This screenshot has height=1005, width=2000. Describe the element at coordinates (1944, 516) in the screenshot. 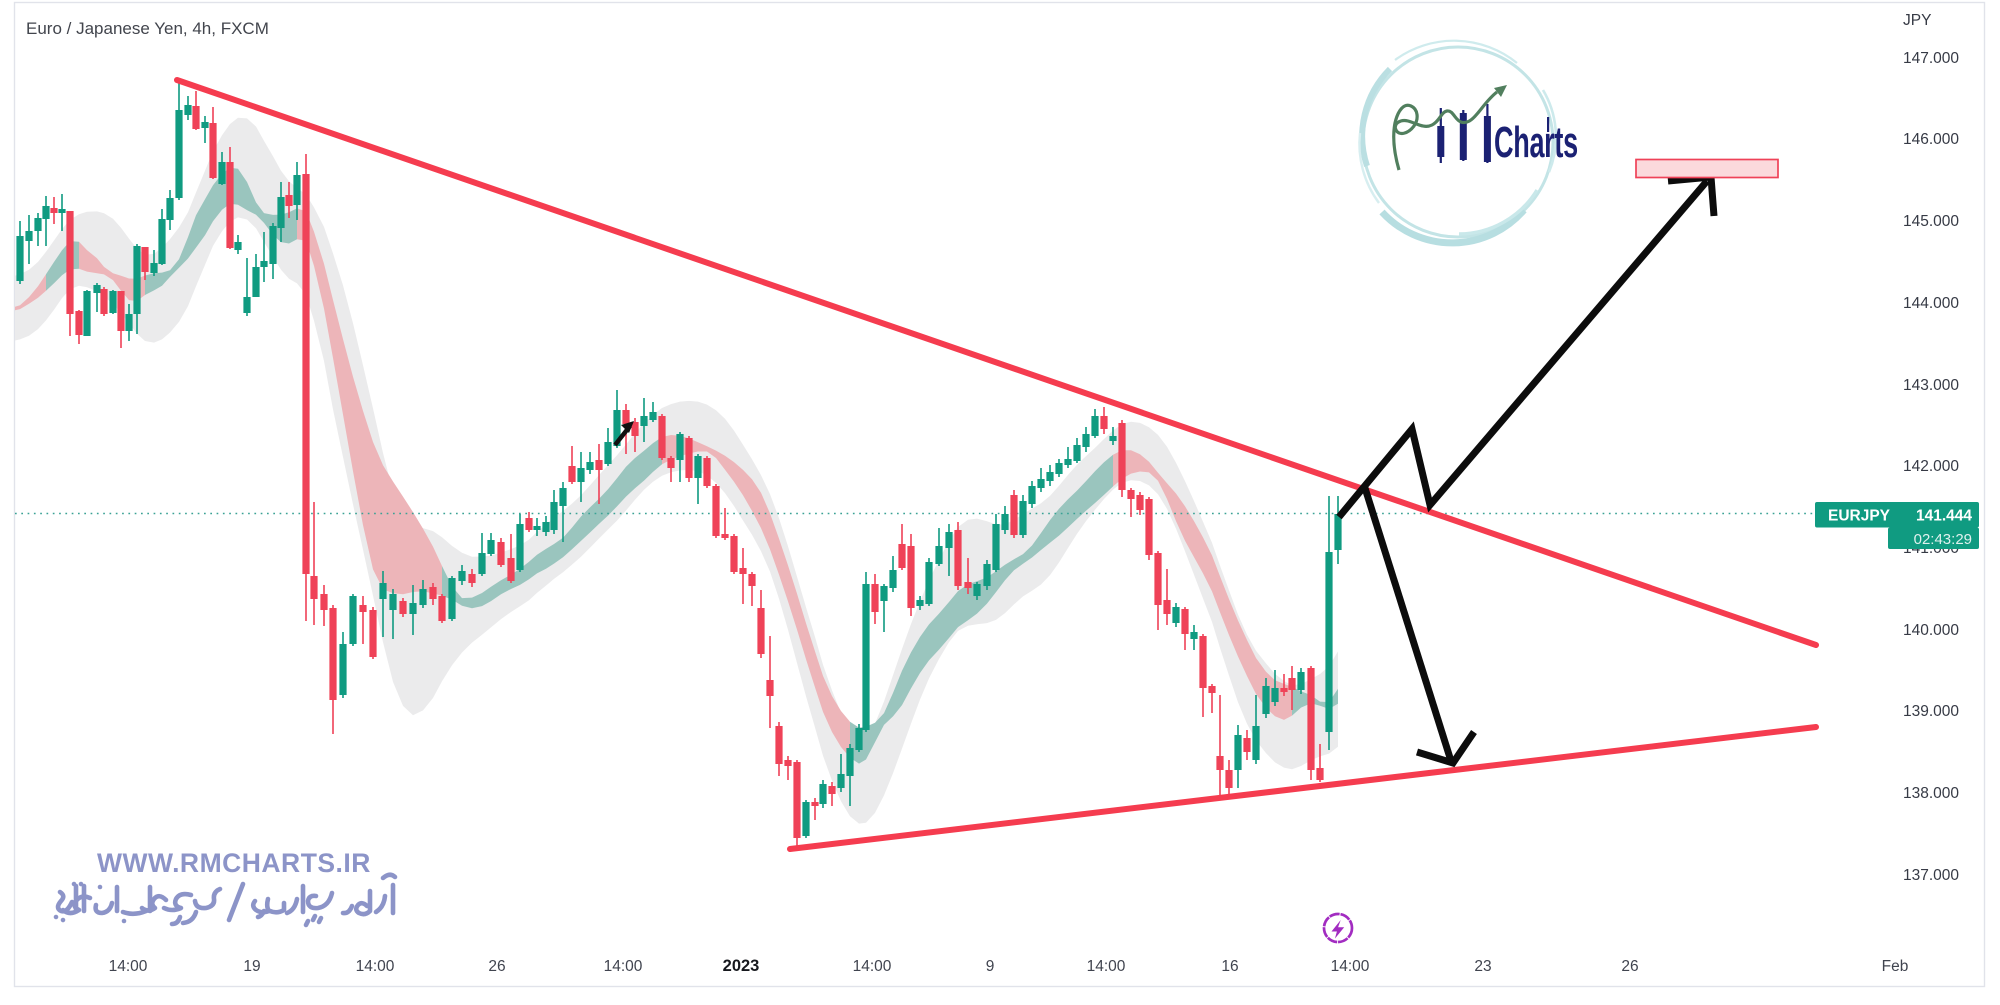

I see `svg-text: 141.444` at that location.